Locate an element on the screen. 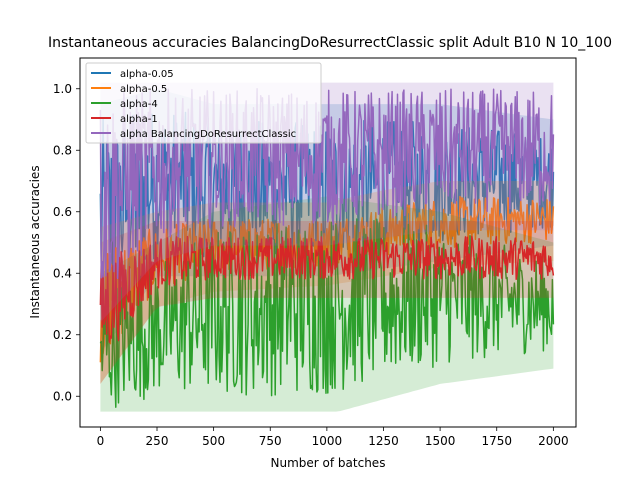  y-tick-label-0.4: 0.4 is located at coordinates (62, 273).